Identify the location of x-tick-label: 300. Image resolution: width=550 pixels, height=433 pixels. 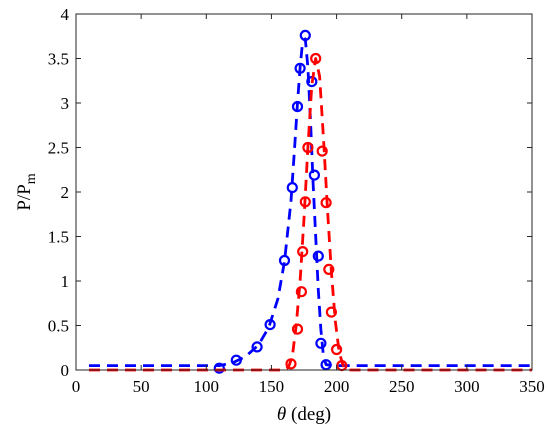
(467, 386).